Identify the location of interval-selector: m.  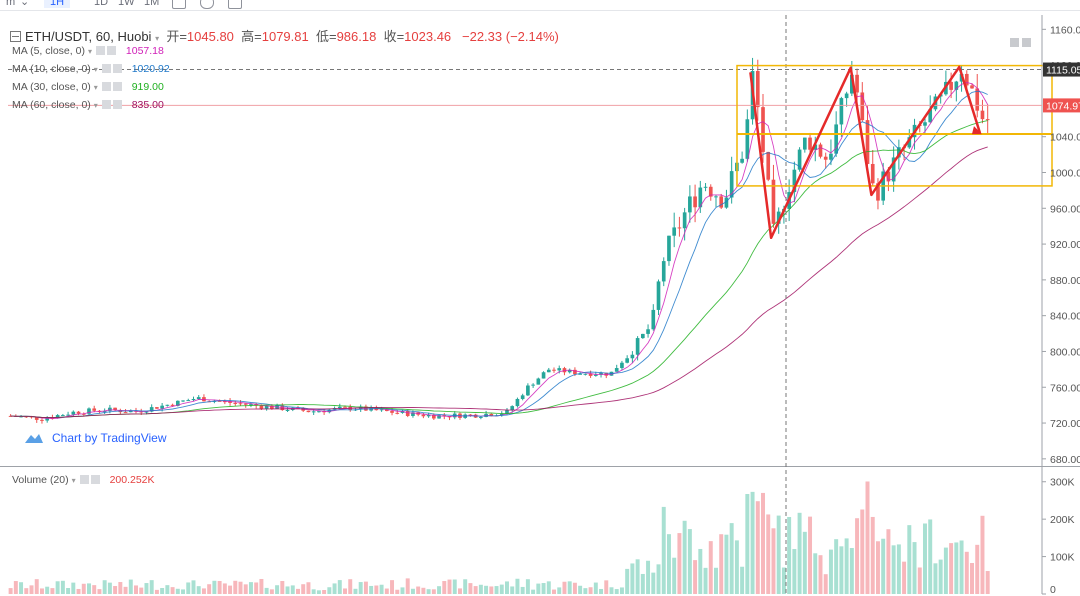
(11, 4).